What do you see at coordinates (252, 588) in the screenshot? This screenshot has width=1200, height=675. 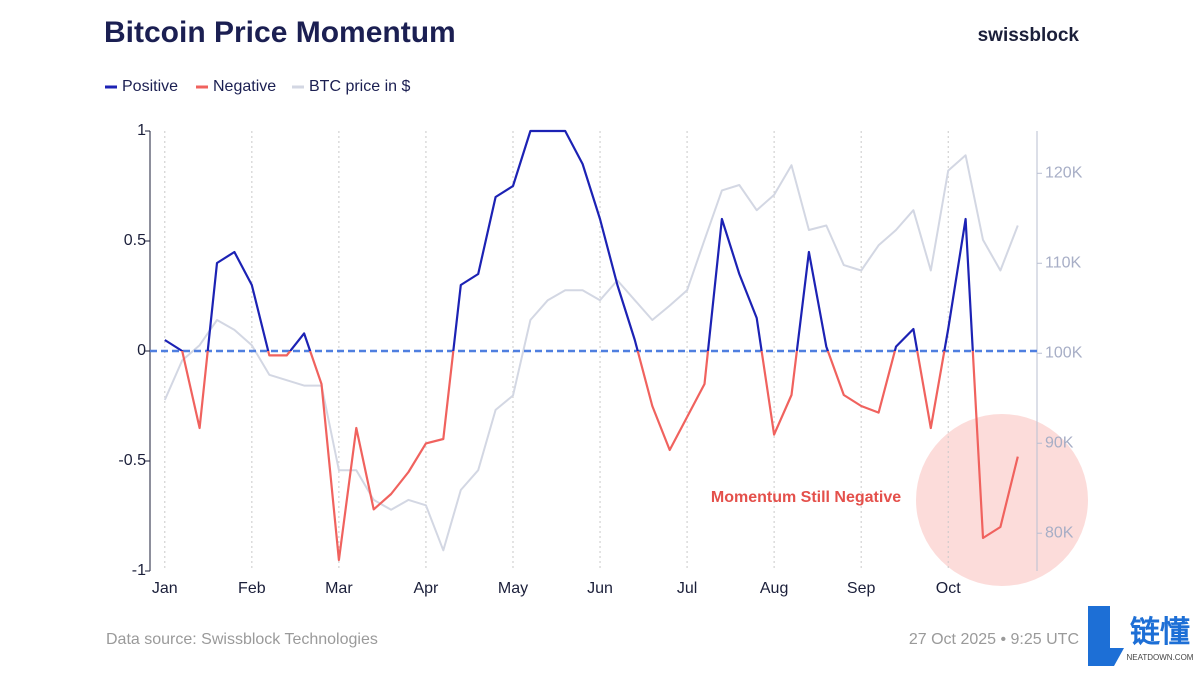 I see `x-tick-label: Feb` at bounding box center [252, 588].